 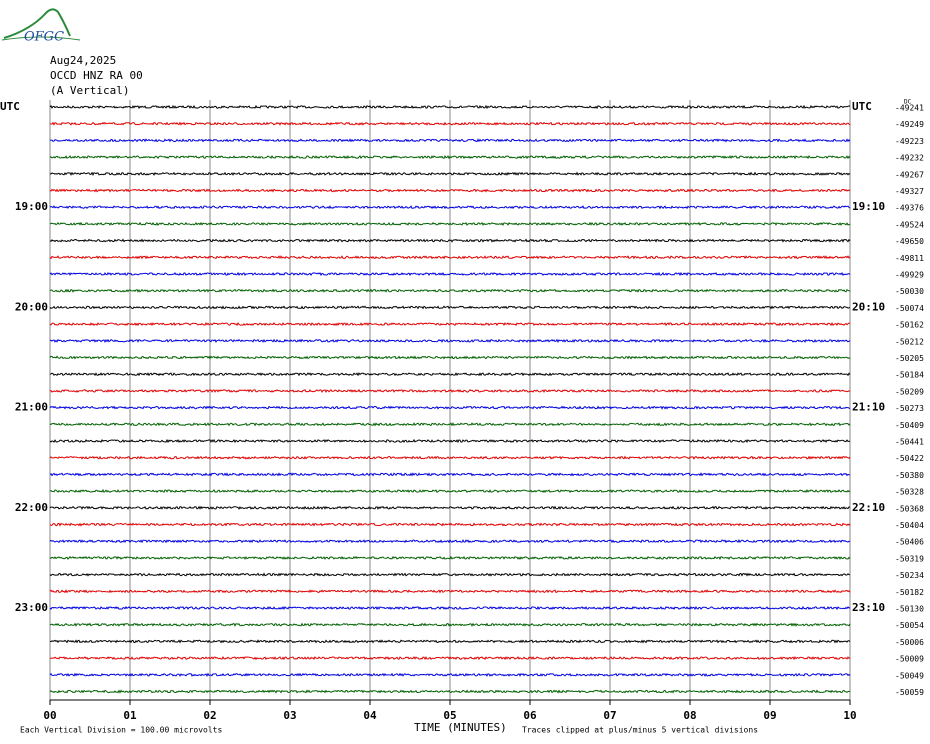 What do you see at coordinates (908, 102) in the screenshot?
I see `dc-label: DC` at bounding box center [908, 102].